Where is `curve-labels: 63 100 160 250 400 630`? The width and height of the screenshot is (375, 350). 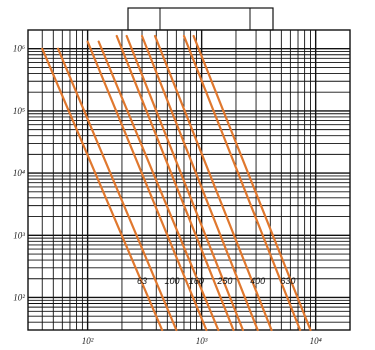 curve-labels: 63 100 160 250 400 630 is located at coordinates (216, 281).